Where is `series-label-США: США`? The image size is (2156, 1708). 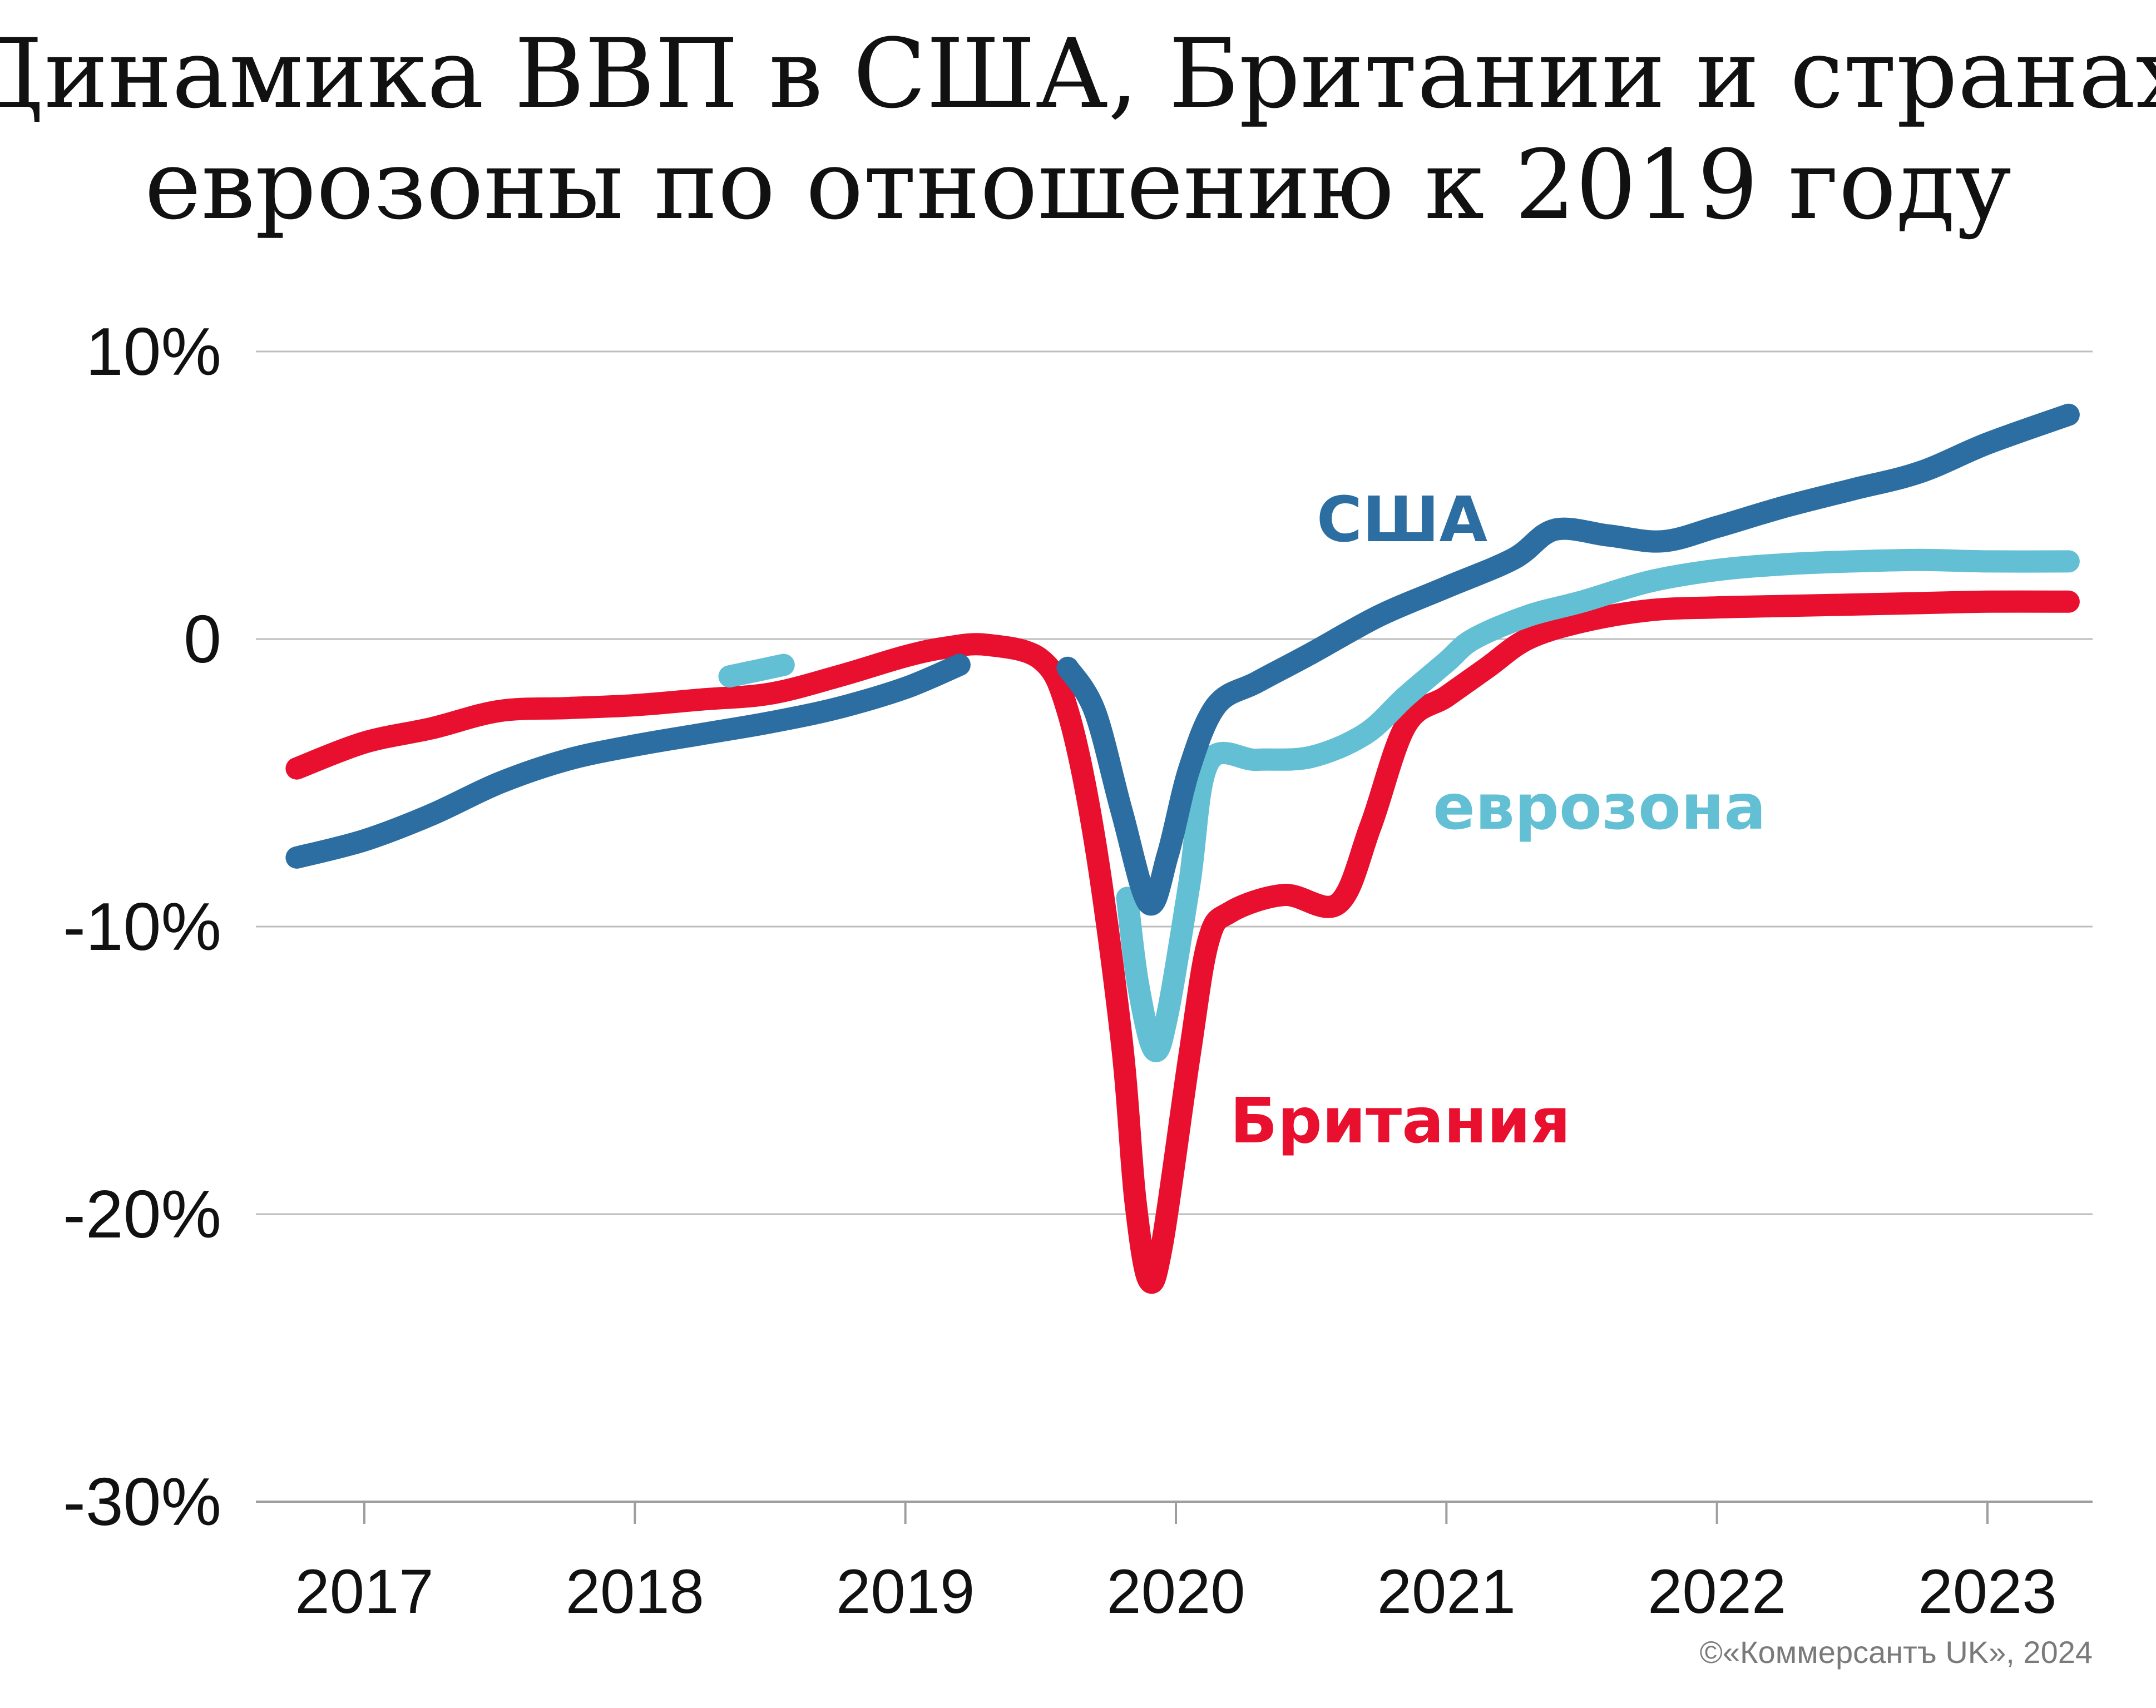
series-label-США: США is located at coordinates (1402, 520).